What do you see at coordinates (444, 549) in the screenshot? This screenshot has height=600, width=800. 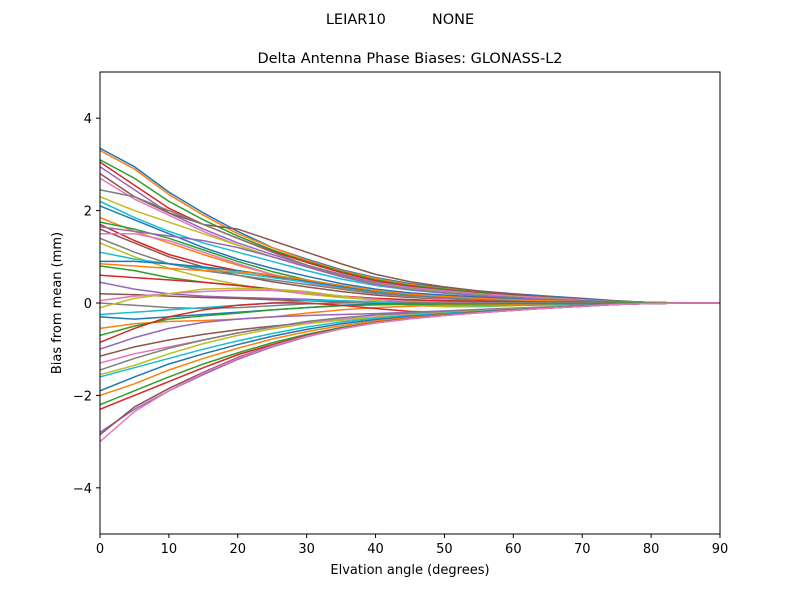 I see `x-tick-label: 50` at bounding box center [444, 549].